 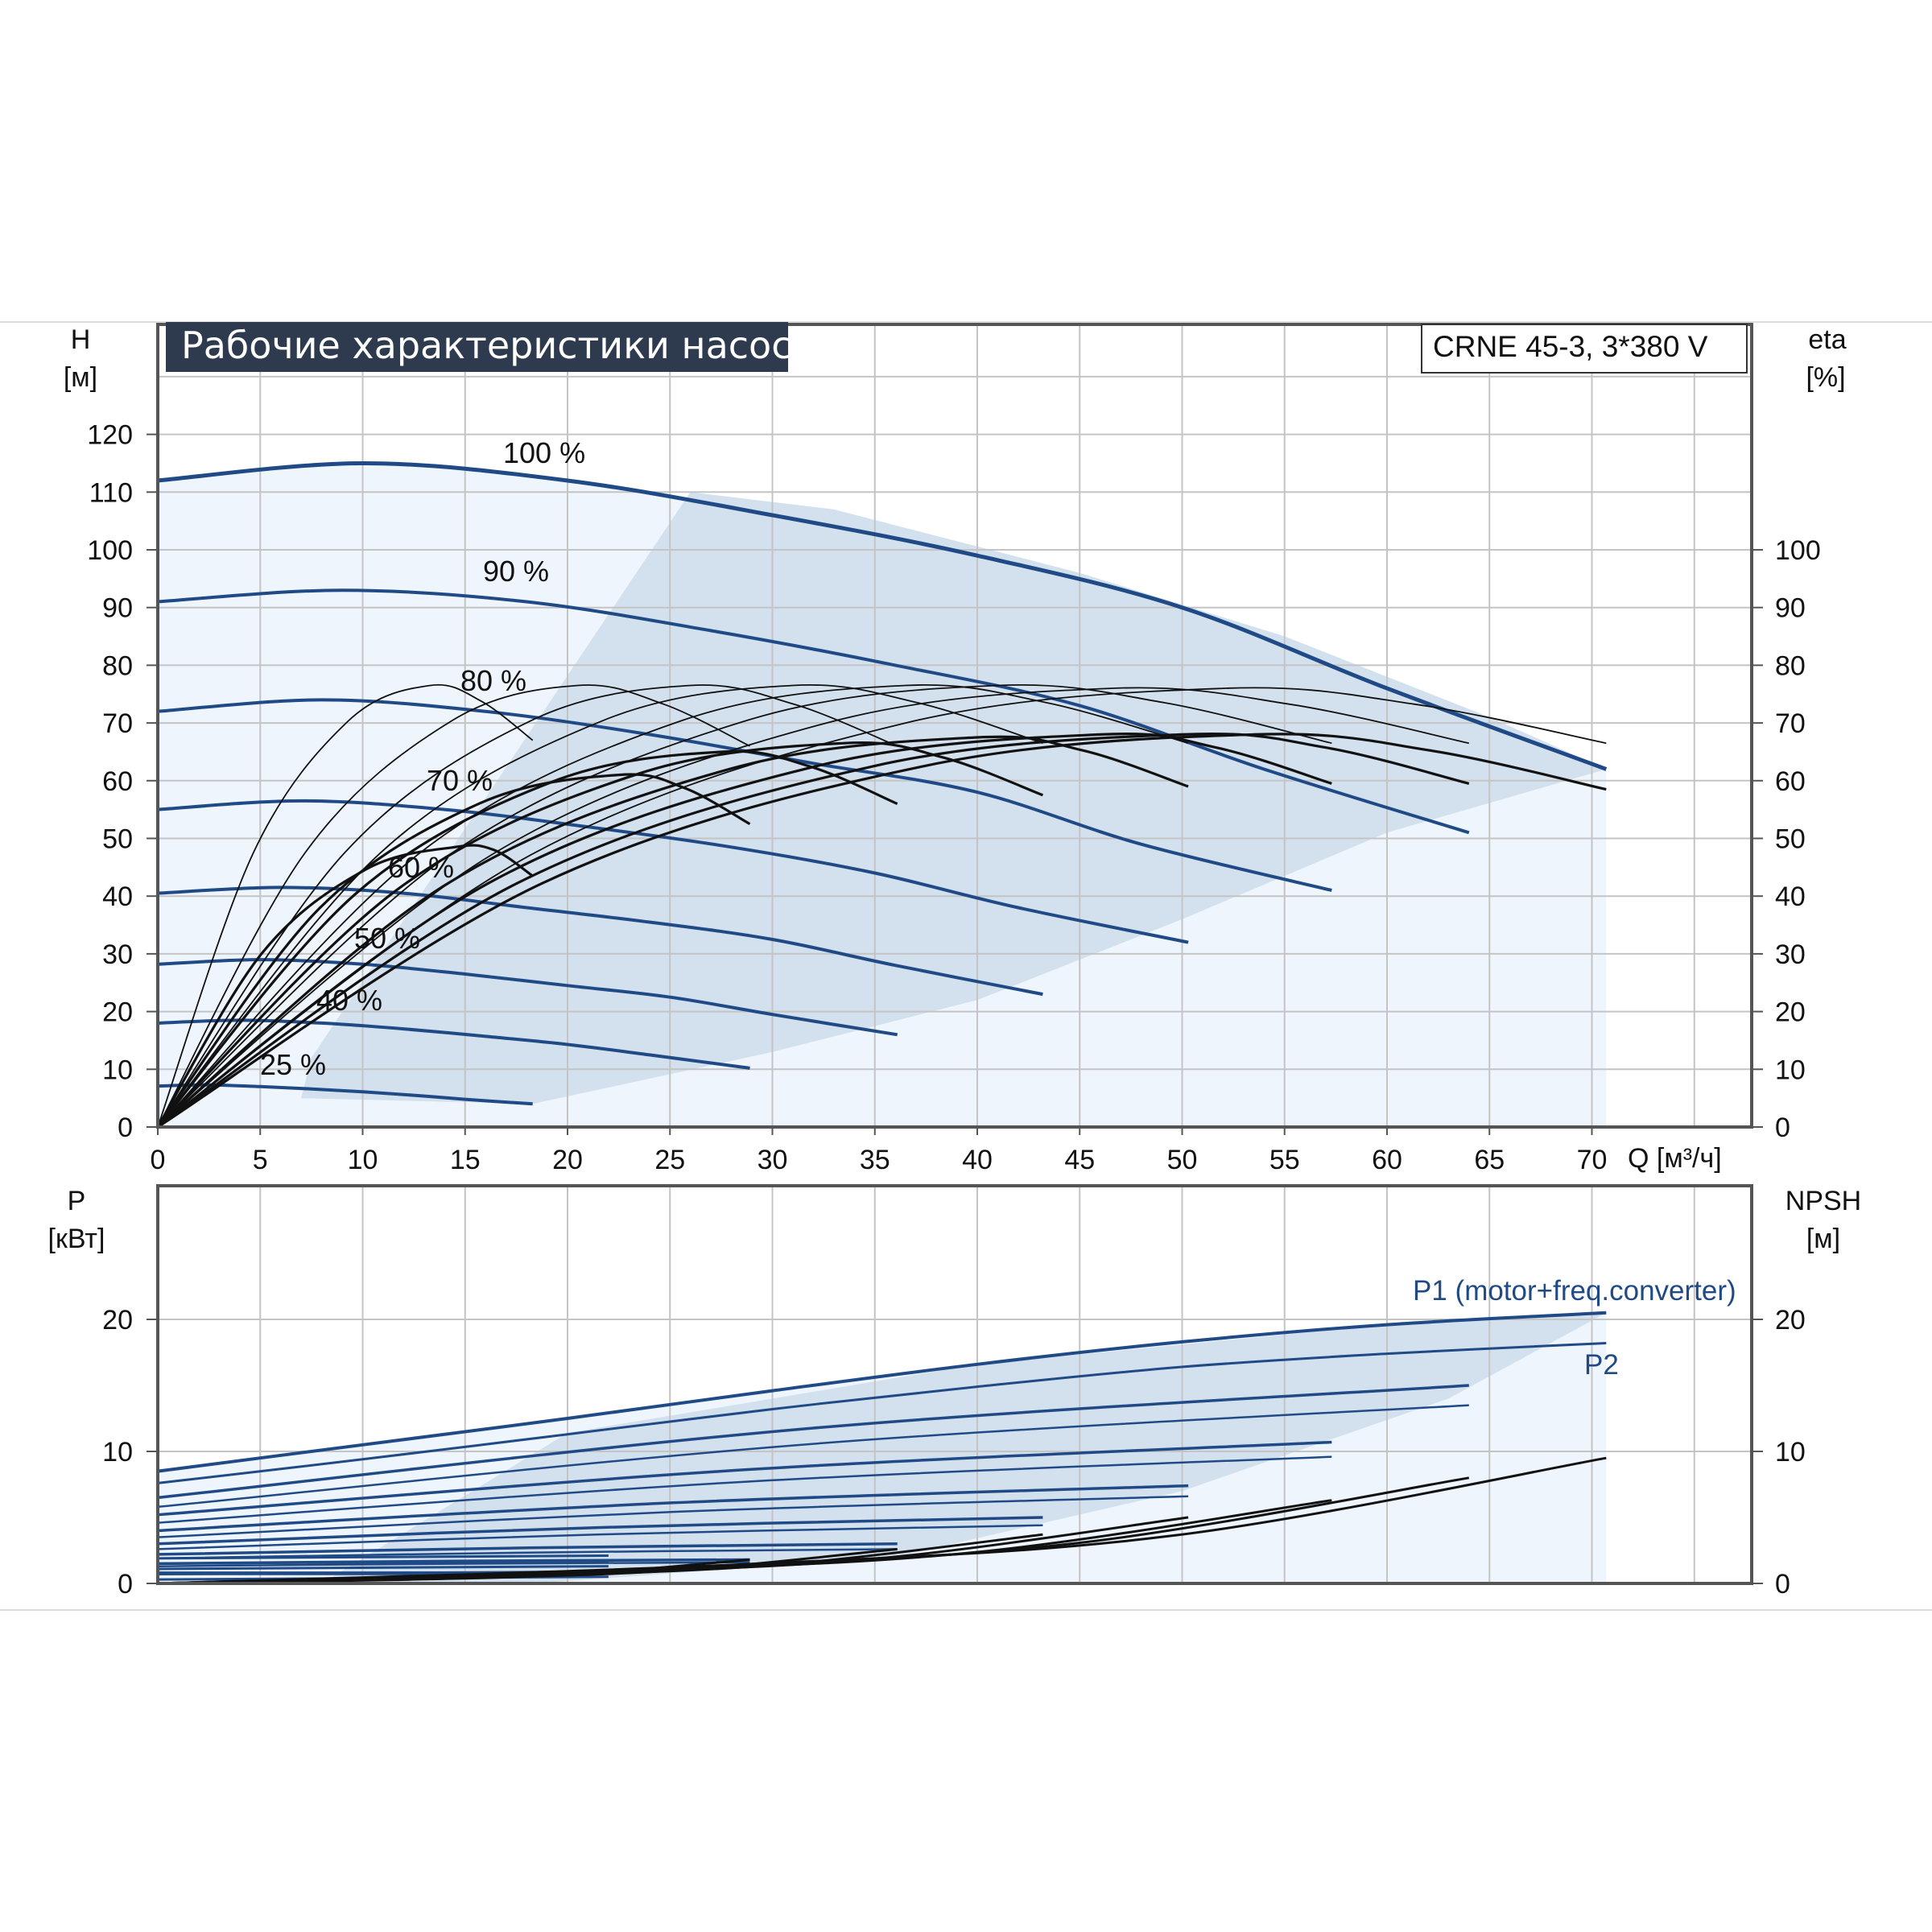 What do you see at coordinates (77, 1201) in the screenshot?
I see `y-axis-label-p: P` at bounding box center [77, 1201].